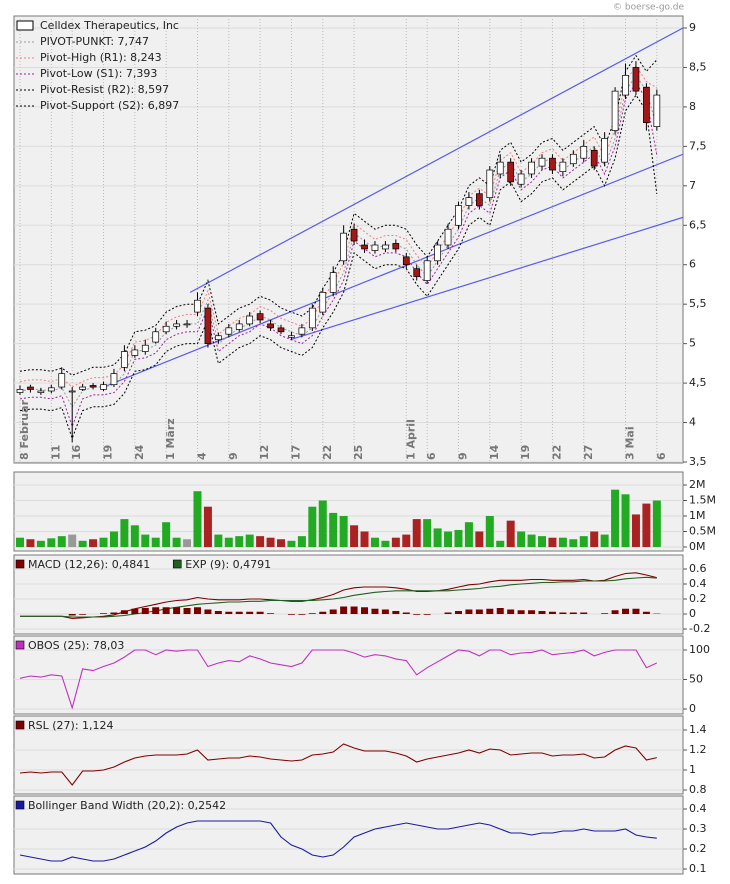  Describe the element at coordinates (338, 764) in the screenshot. I see `indicator-line` at that location.